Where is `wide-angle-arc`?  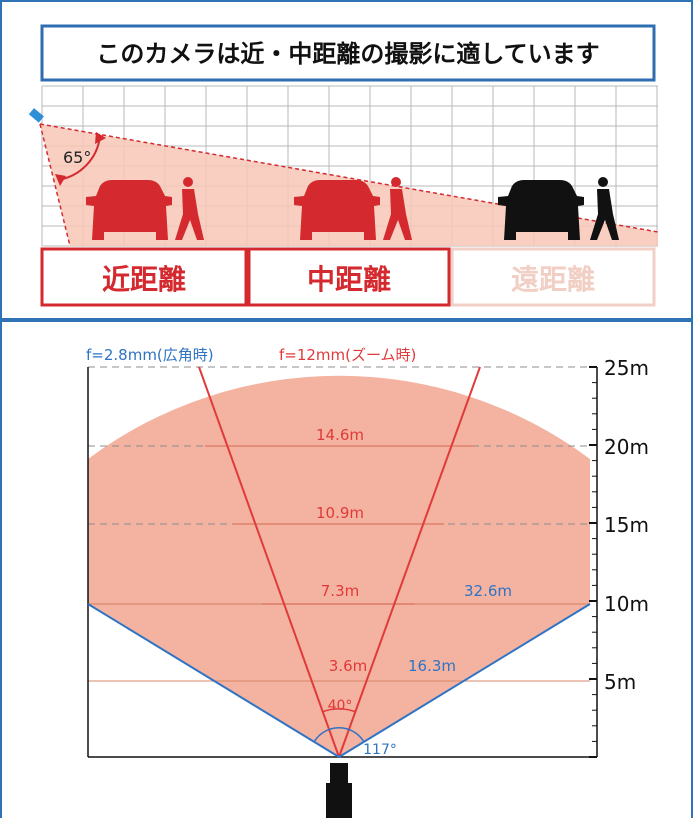 wide-angle-arc is located at coordinates (339, 734).